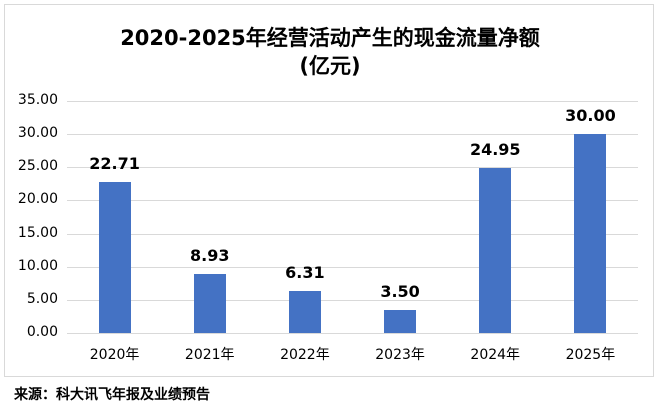 The image size is (660, 404). What do you see at coordinates (590, 116) in the screenshot?
I see `data-label: 30.00` at bounding box center [590, 116].